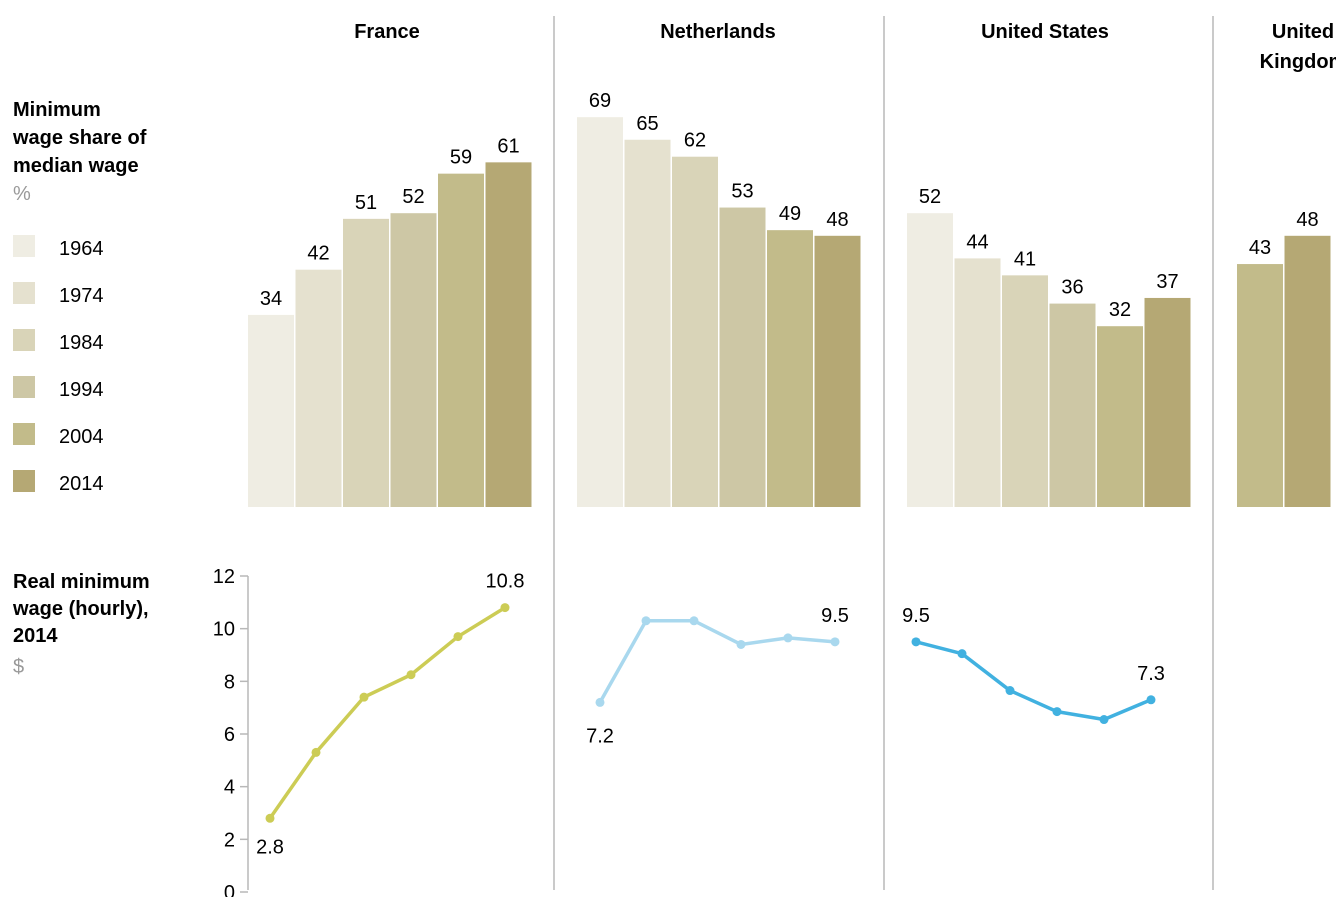 Image resolution: width=1336 pixels, height=897 pixels. I want to click on legend-unit: %, so click(22, 194).